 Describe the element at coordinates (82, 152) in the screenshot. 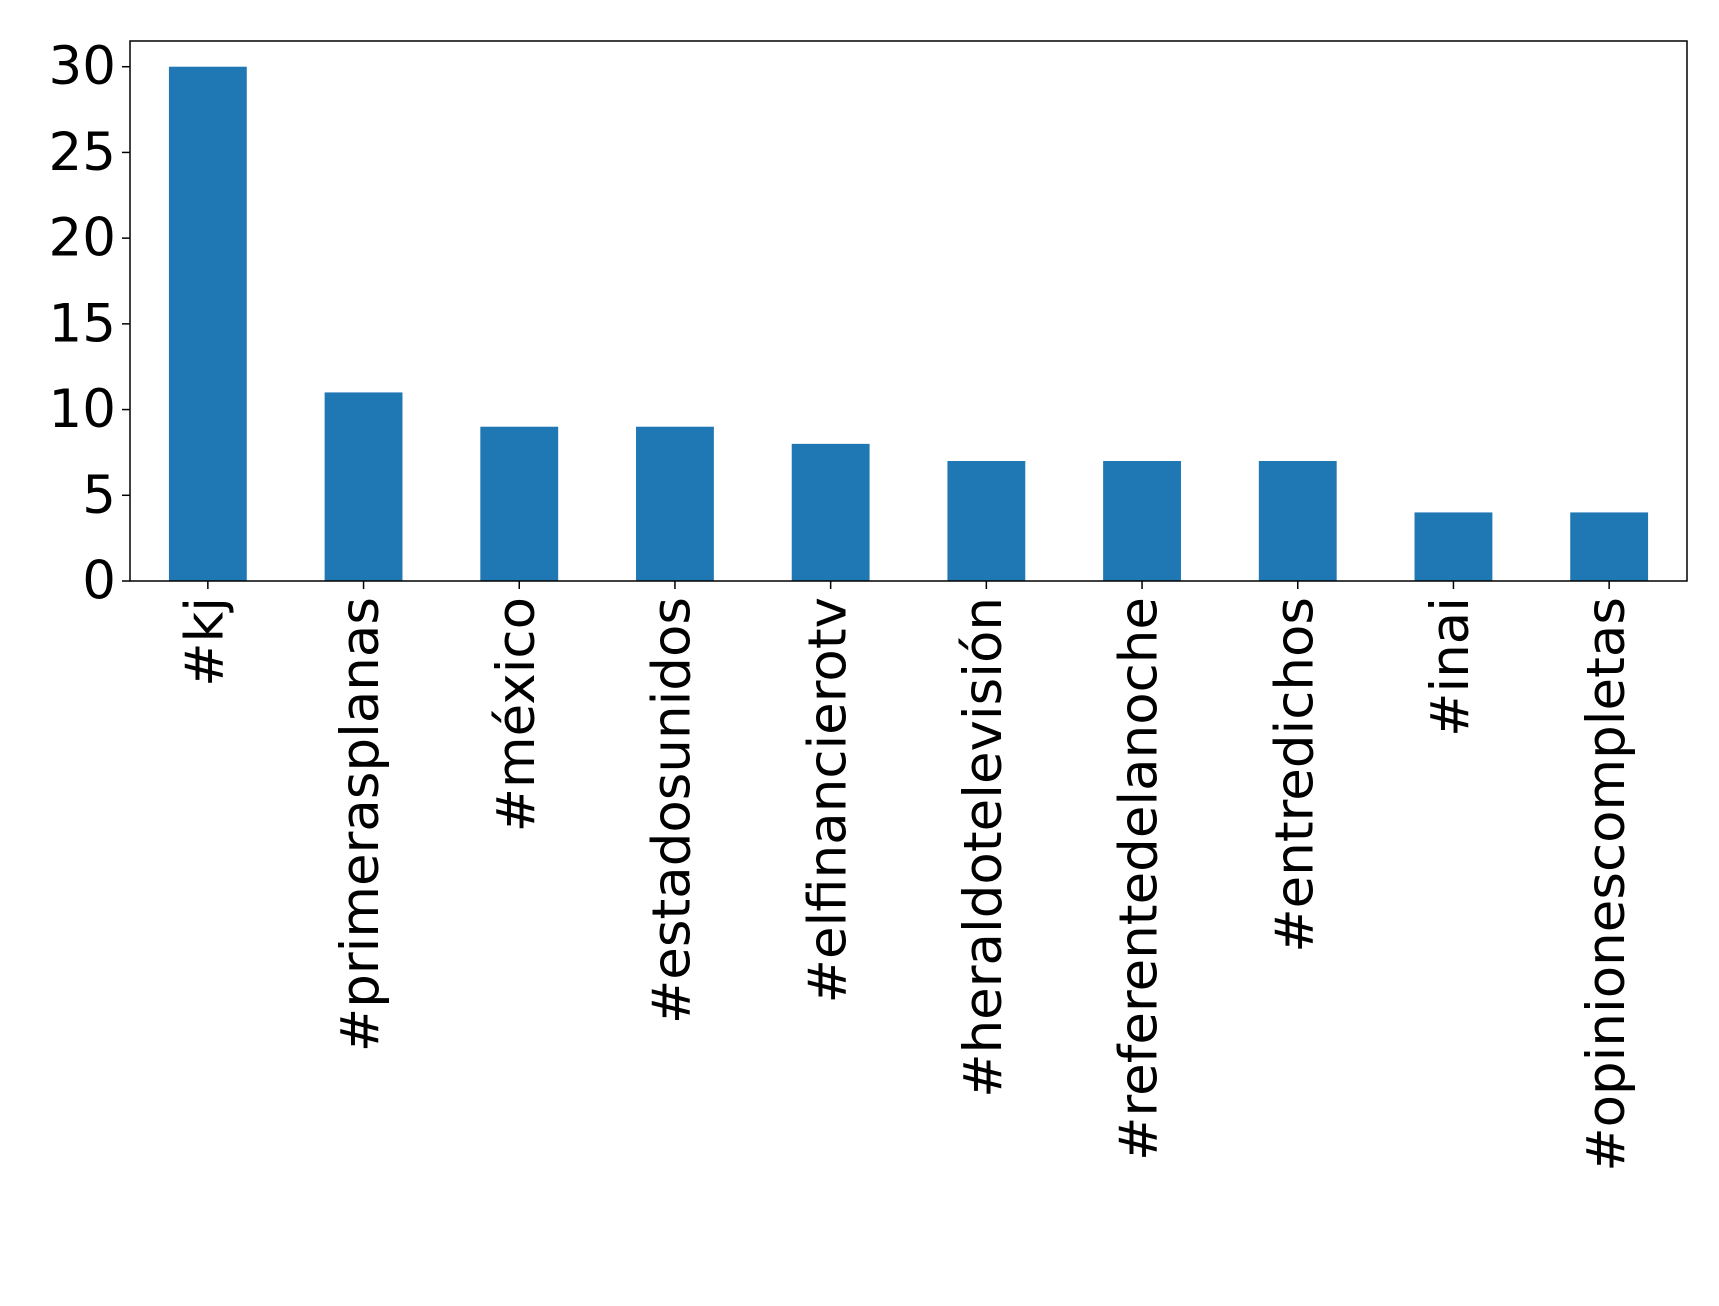

I see `y-tick-label: 25` at that location.